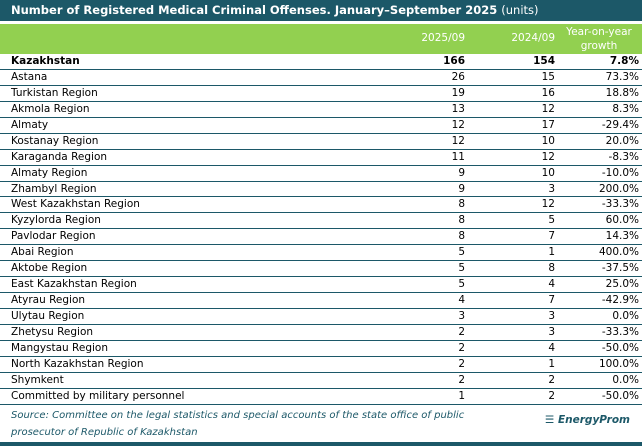 The width and height of the screenshot is (642, 446). What do you see at coordinates (321, 221) in the screenshot?
I see `table-row: Kyzylorda Region 8 5 60.0%` at bounding box center [321, 221].